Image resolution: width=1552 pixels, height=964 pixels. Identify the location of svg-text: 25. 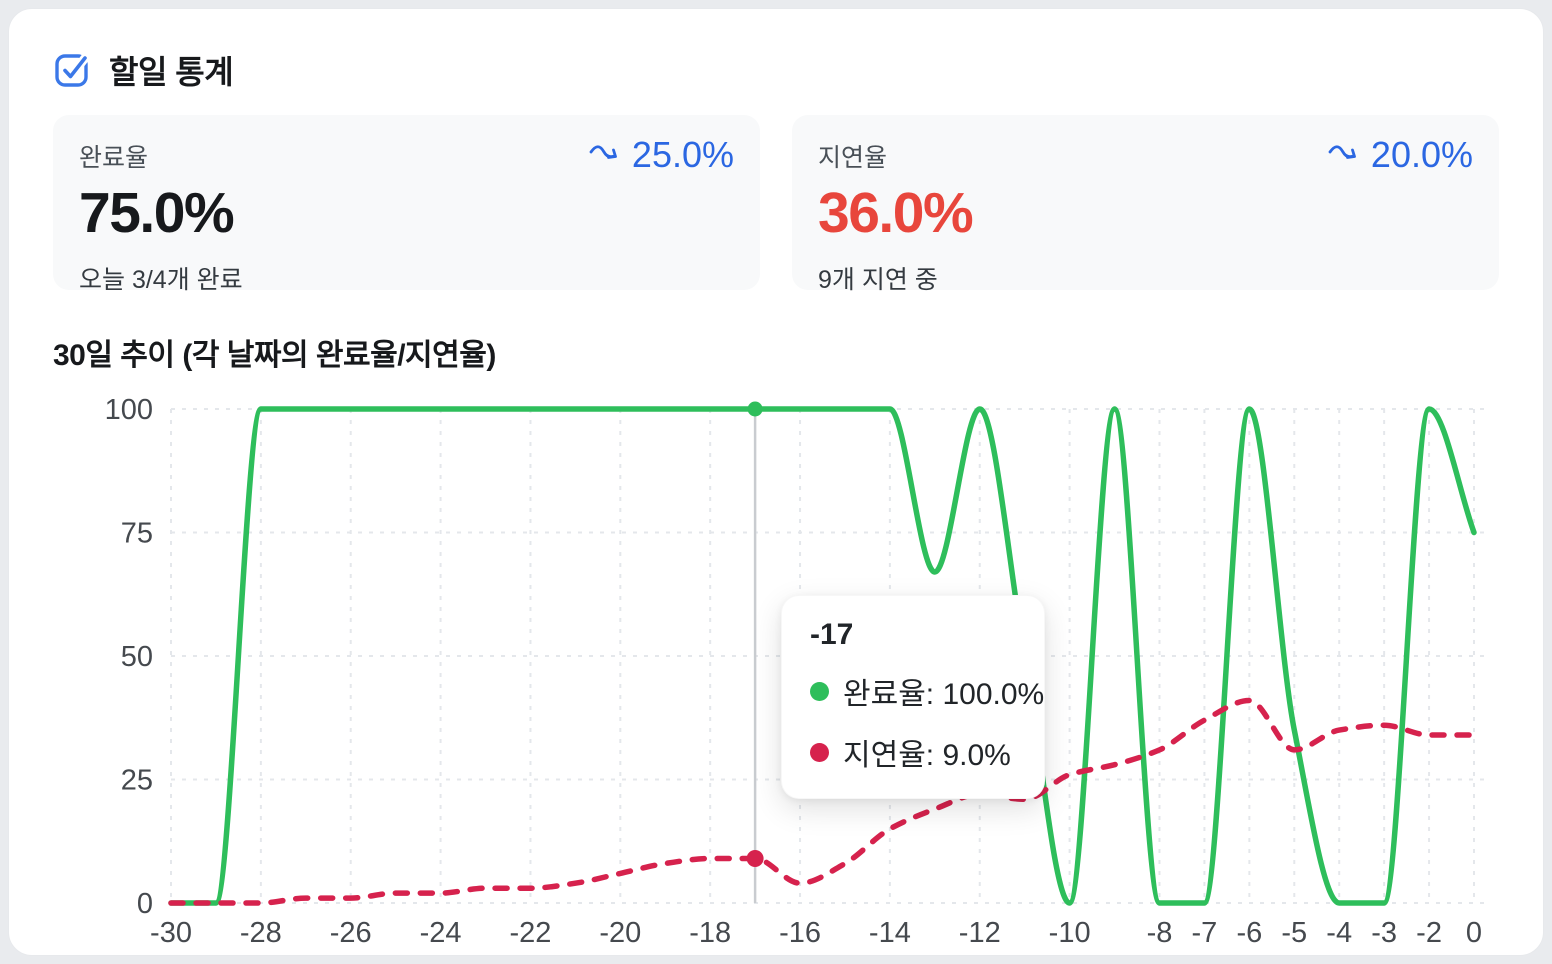
(137, 781).